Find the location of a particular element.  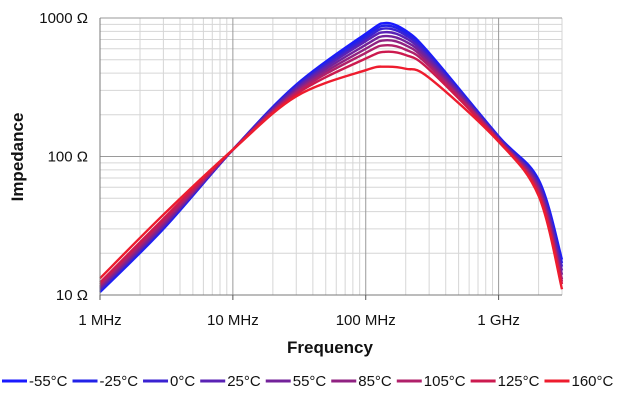

legend: -55°C -25°C 0°C 25°C 55°C 85°C 105°C 125°C 160°C is located at coordinates (308, 381).